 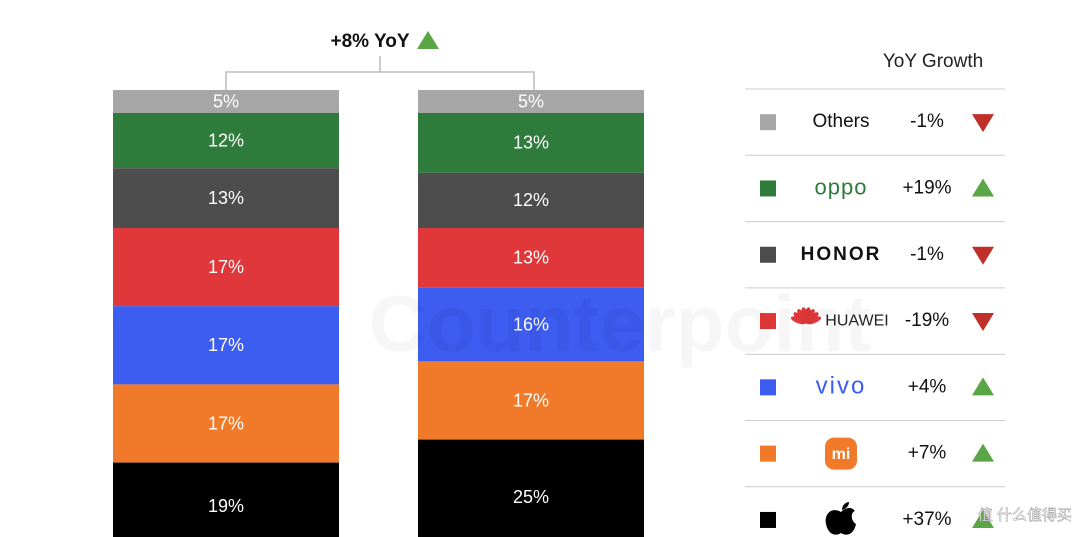 I want to click on growth-label: -19%, so click(x=927, y=320).